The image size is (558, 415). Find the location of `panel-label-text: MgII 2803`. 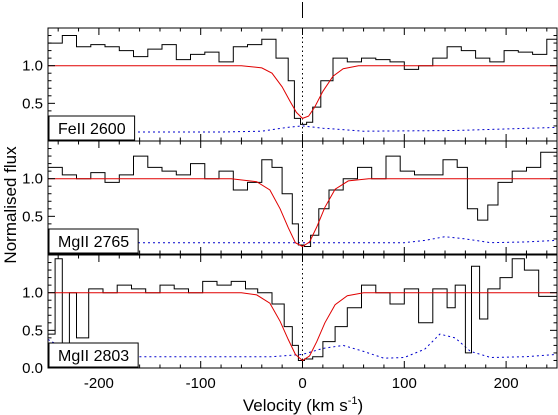

panel-label-text: MgII 2803 is located at coordinates (93, 356).